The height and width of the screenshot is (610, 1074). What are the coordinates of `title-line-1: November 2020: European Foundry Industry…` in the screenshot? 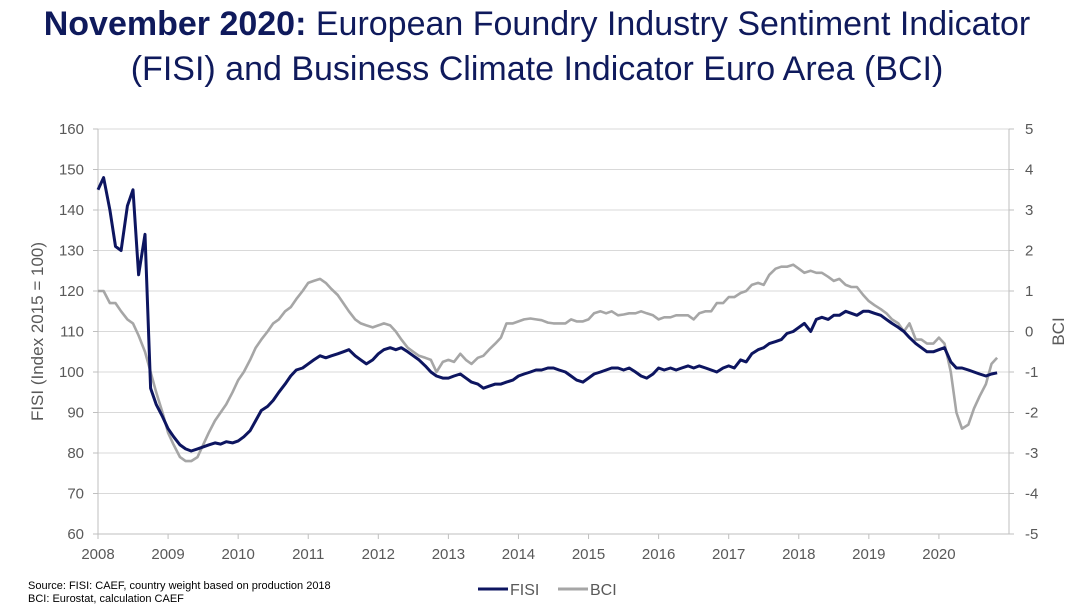 It's located at (537, 24).